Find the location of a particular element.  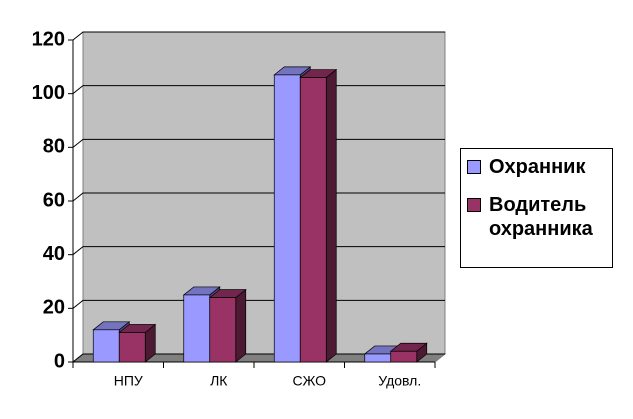

y-tick-label: 0 is located at coordinates (59, 361).